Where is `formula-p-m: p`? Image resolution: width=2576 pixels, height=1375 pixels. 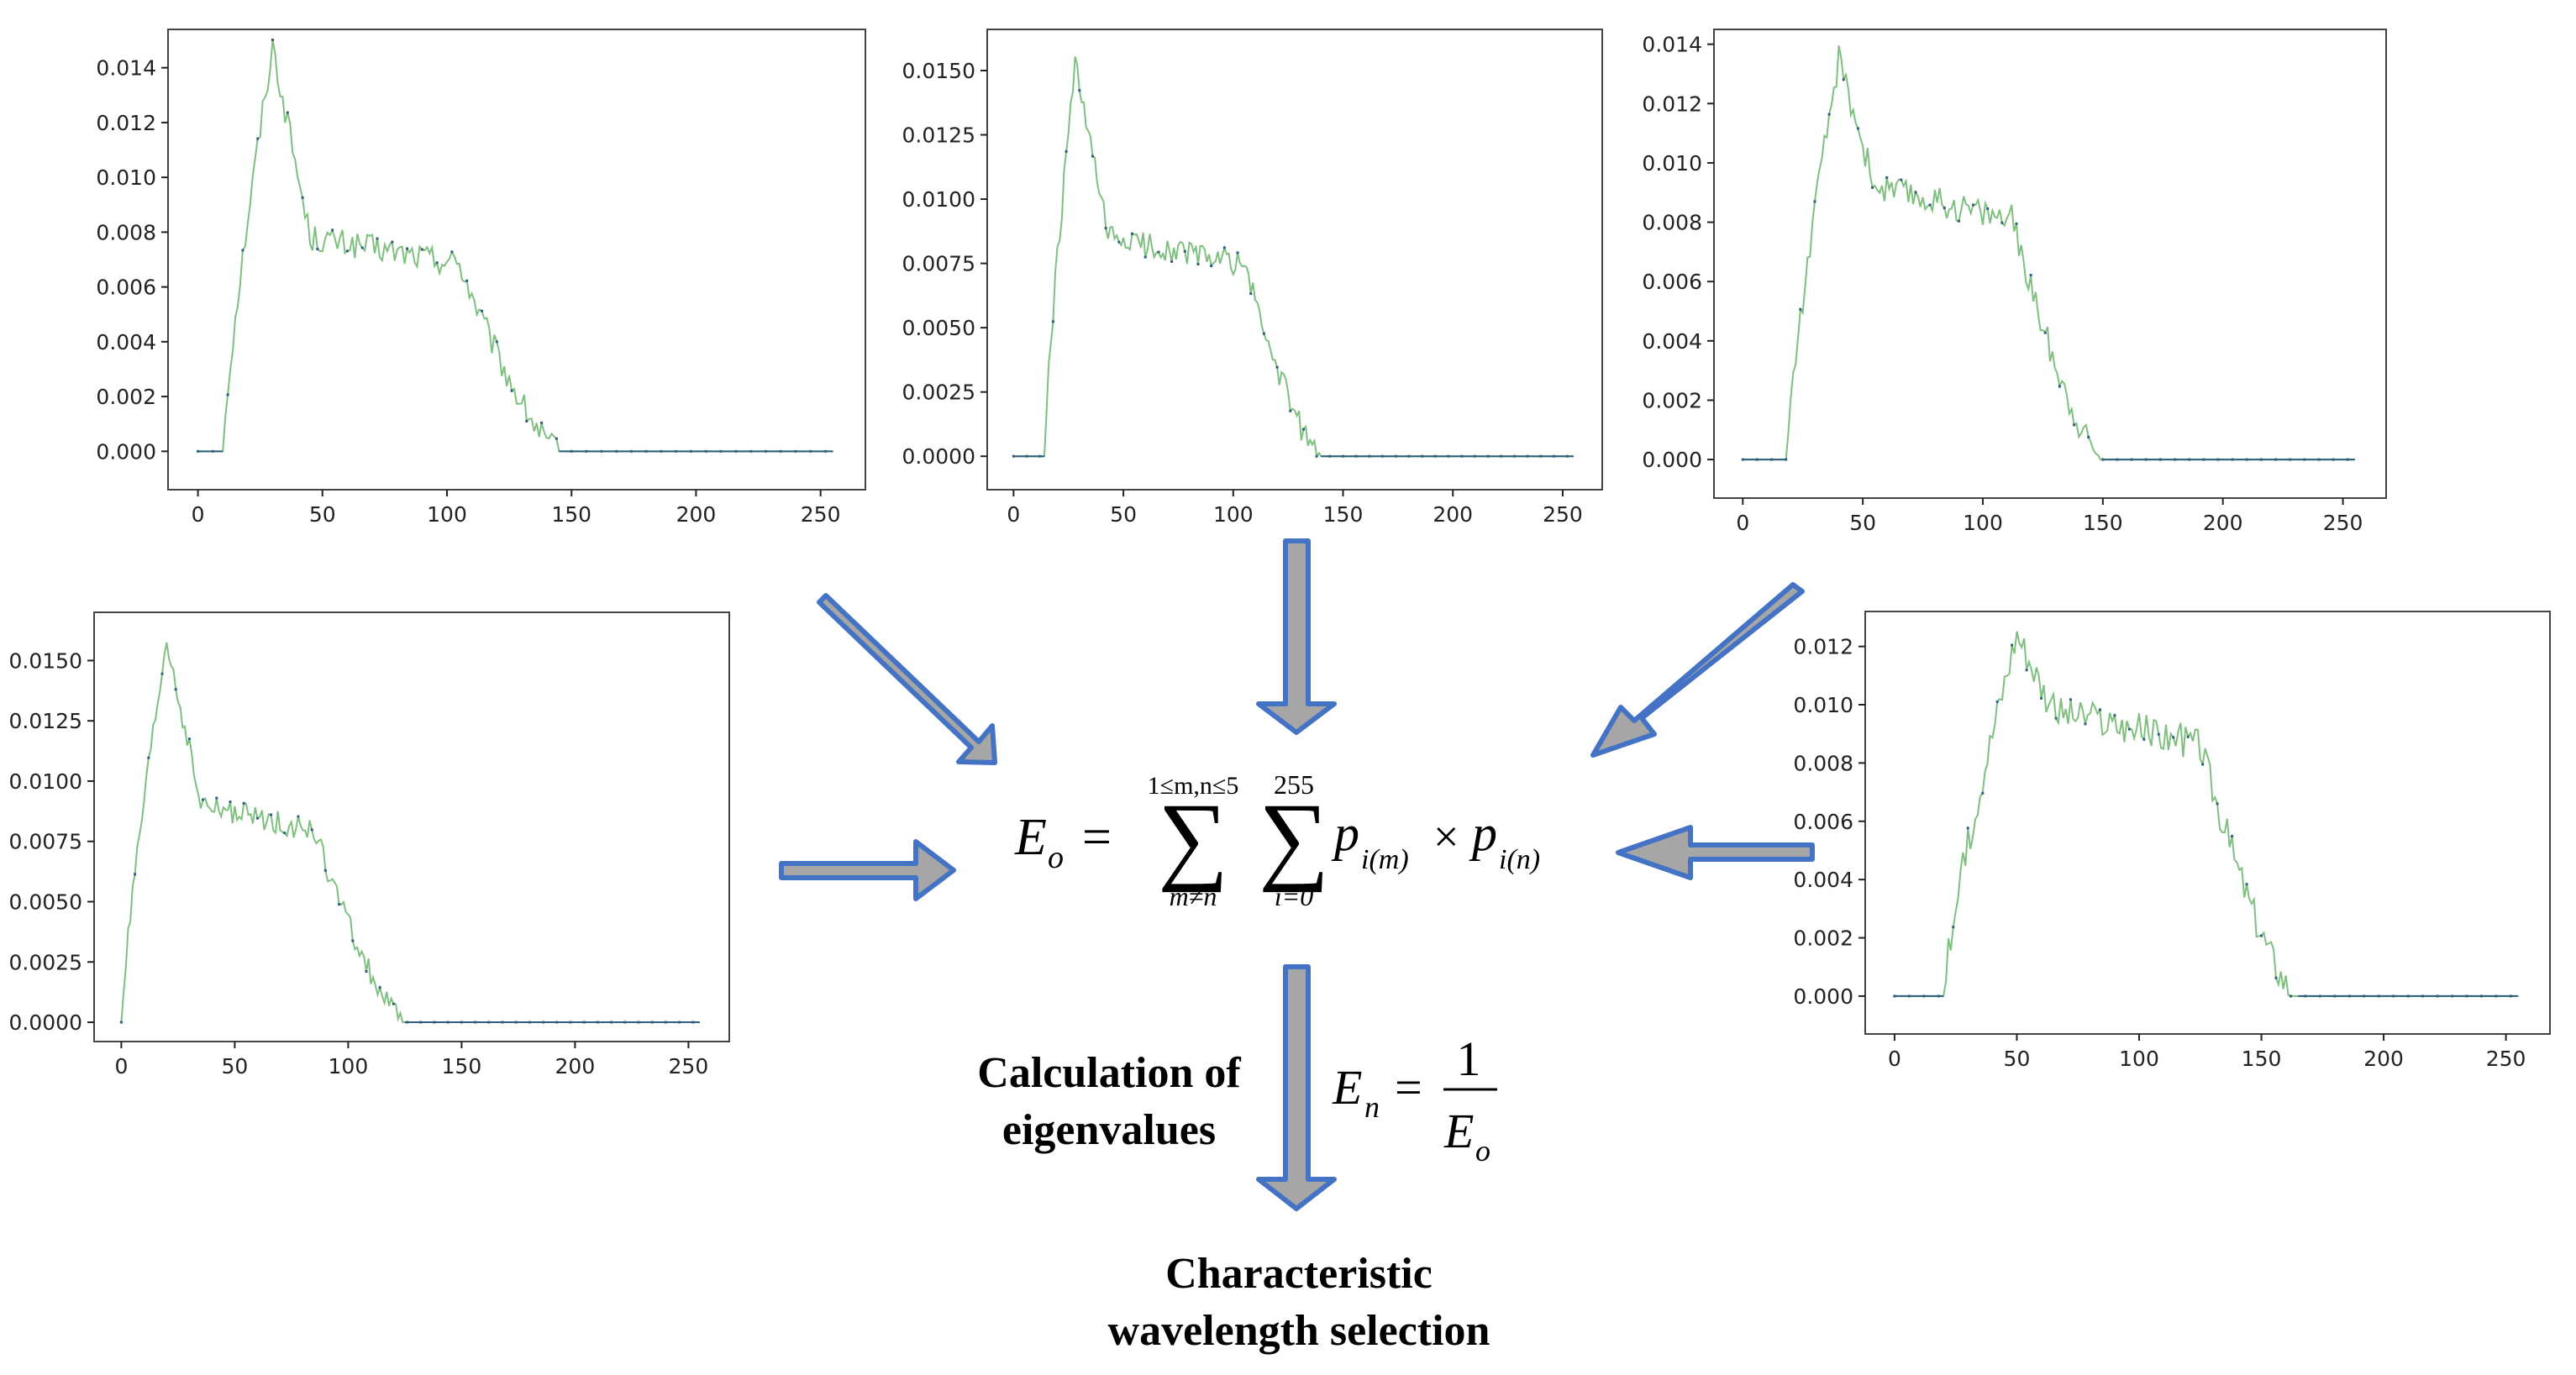
formula-p-m: p is located at coordinates (1345, 833).